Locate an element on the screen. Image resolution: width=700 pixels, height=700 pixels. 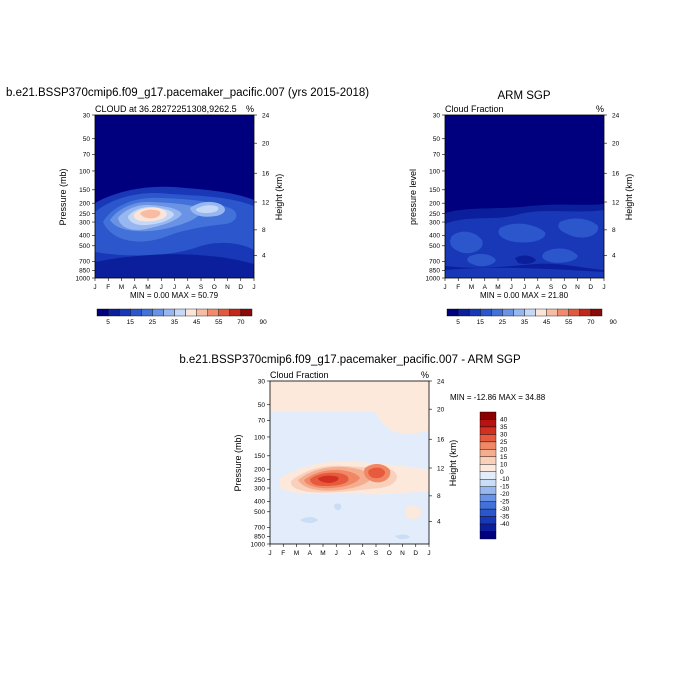
height-tick-label: 4 is located at coordinates (614, 256).